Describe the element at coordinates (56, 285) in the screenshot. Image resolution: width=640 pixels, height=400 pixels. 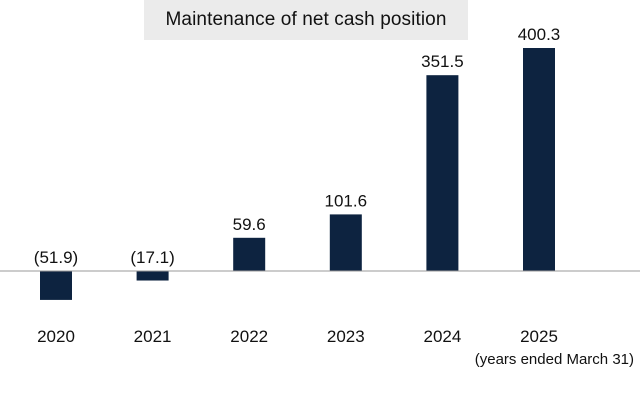
I see `bar-2020` at that location.